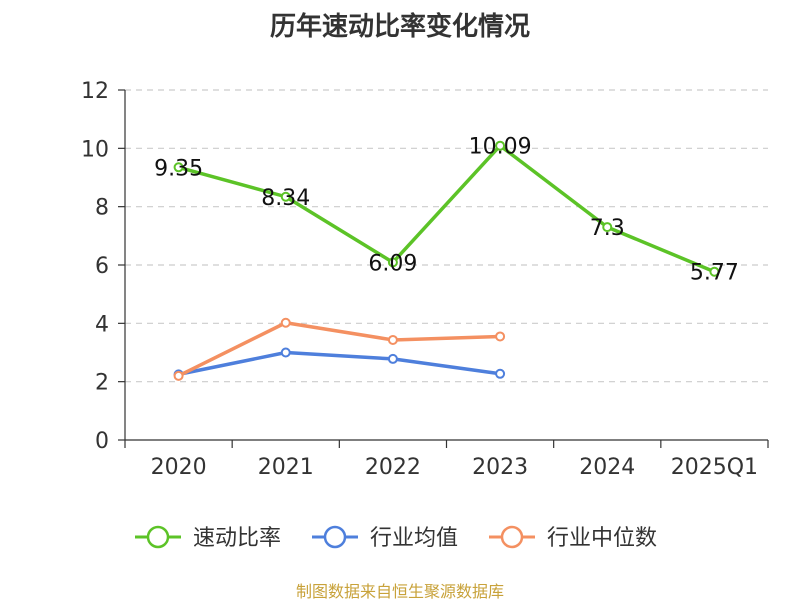 The height and width of the screenshot is (602, 800). I want to click on data-label: 9.35, so click(178, 168).